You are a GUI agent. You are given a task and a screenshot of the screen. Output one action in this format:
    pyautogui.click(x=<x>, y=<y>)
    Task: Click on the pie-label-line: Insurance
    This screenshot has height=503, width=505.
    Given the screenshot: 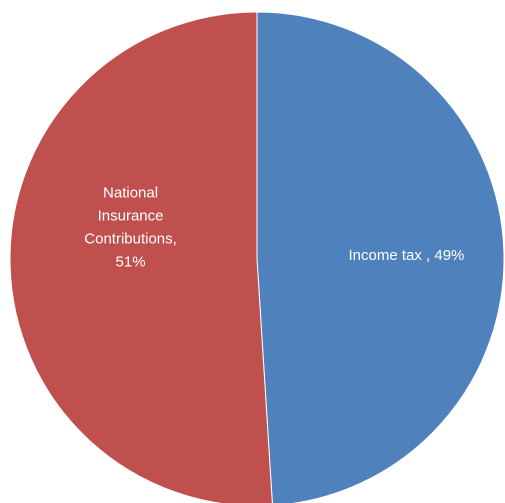 What is the action you would take?
    pyautogui.click(x=131, y=215)
    